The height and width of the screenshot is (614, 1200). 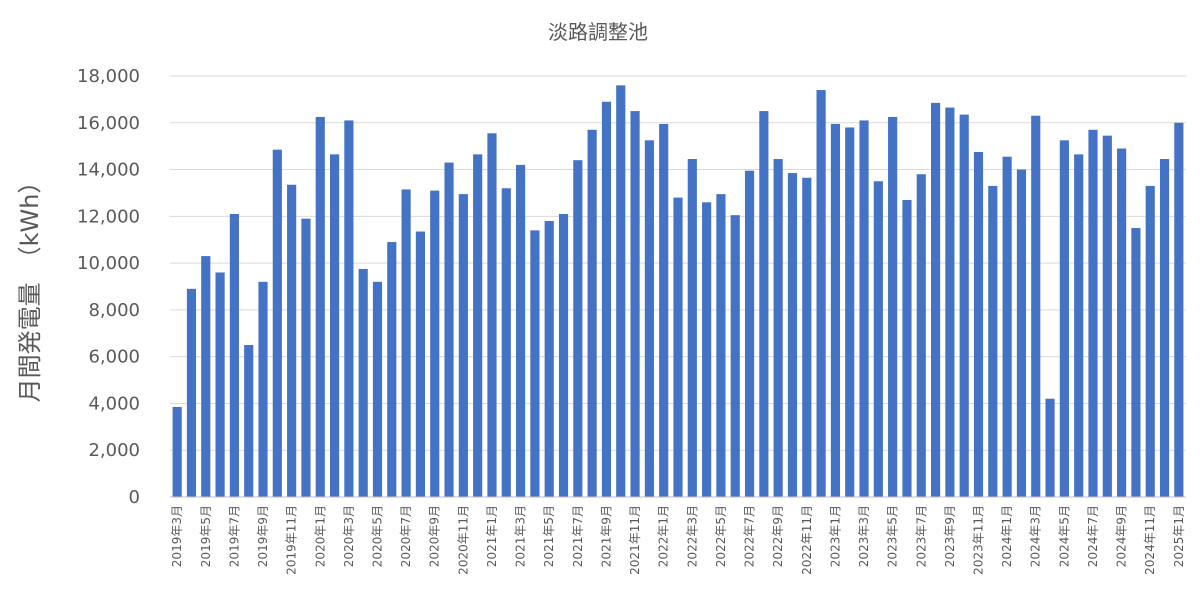 What do you see at coordinates (292, 540) in the screenshot?
I see `x-tick-label: 2019年11月` at bounding box center [292, 540].